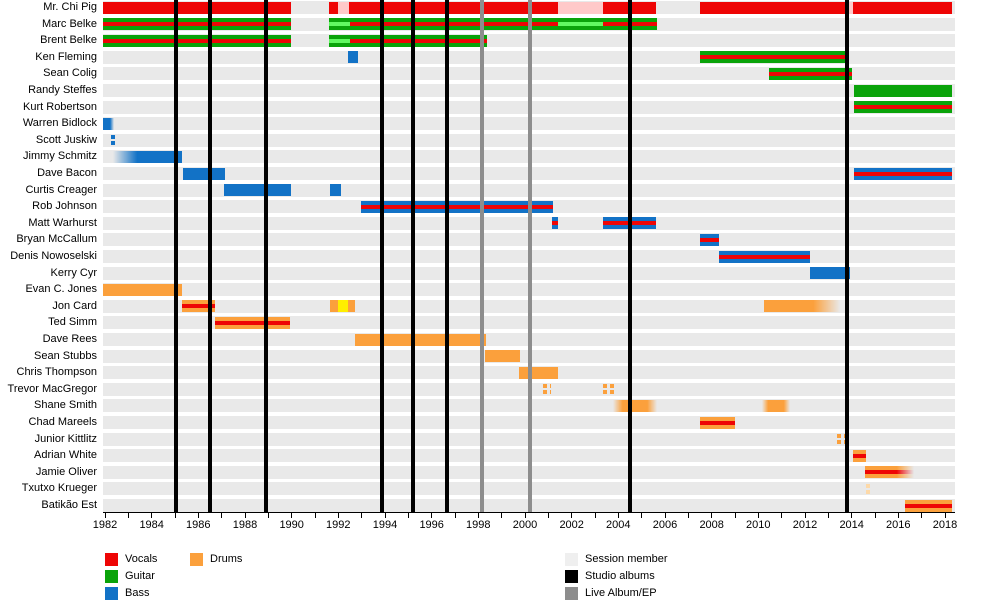  What do you see at coordinates (73, 272) in the screenshot?
I see `member-label: Kerry Cyr` at bounding box center [73, 272].